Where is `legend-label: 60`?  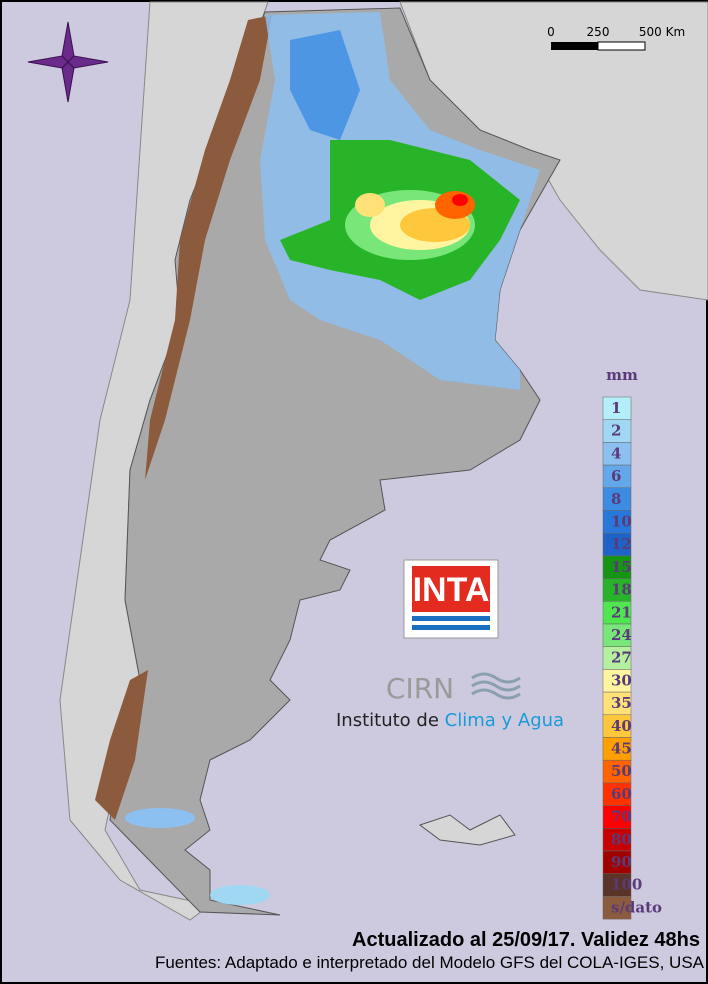
legend-label: 60 is located at coordinates (621, 794).